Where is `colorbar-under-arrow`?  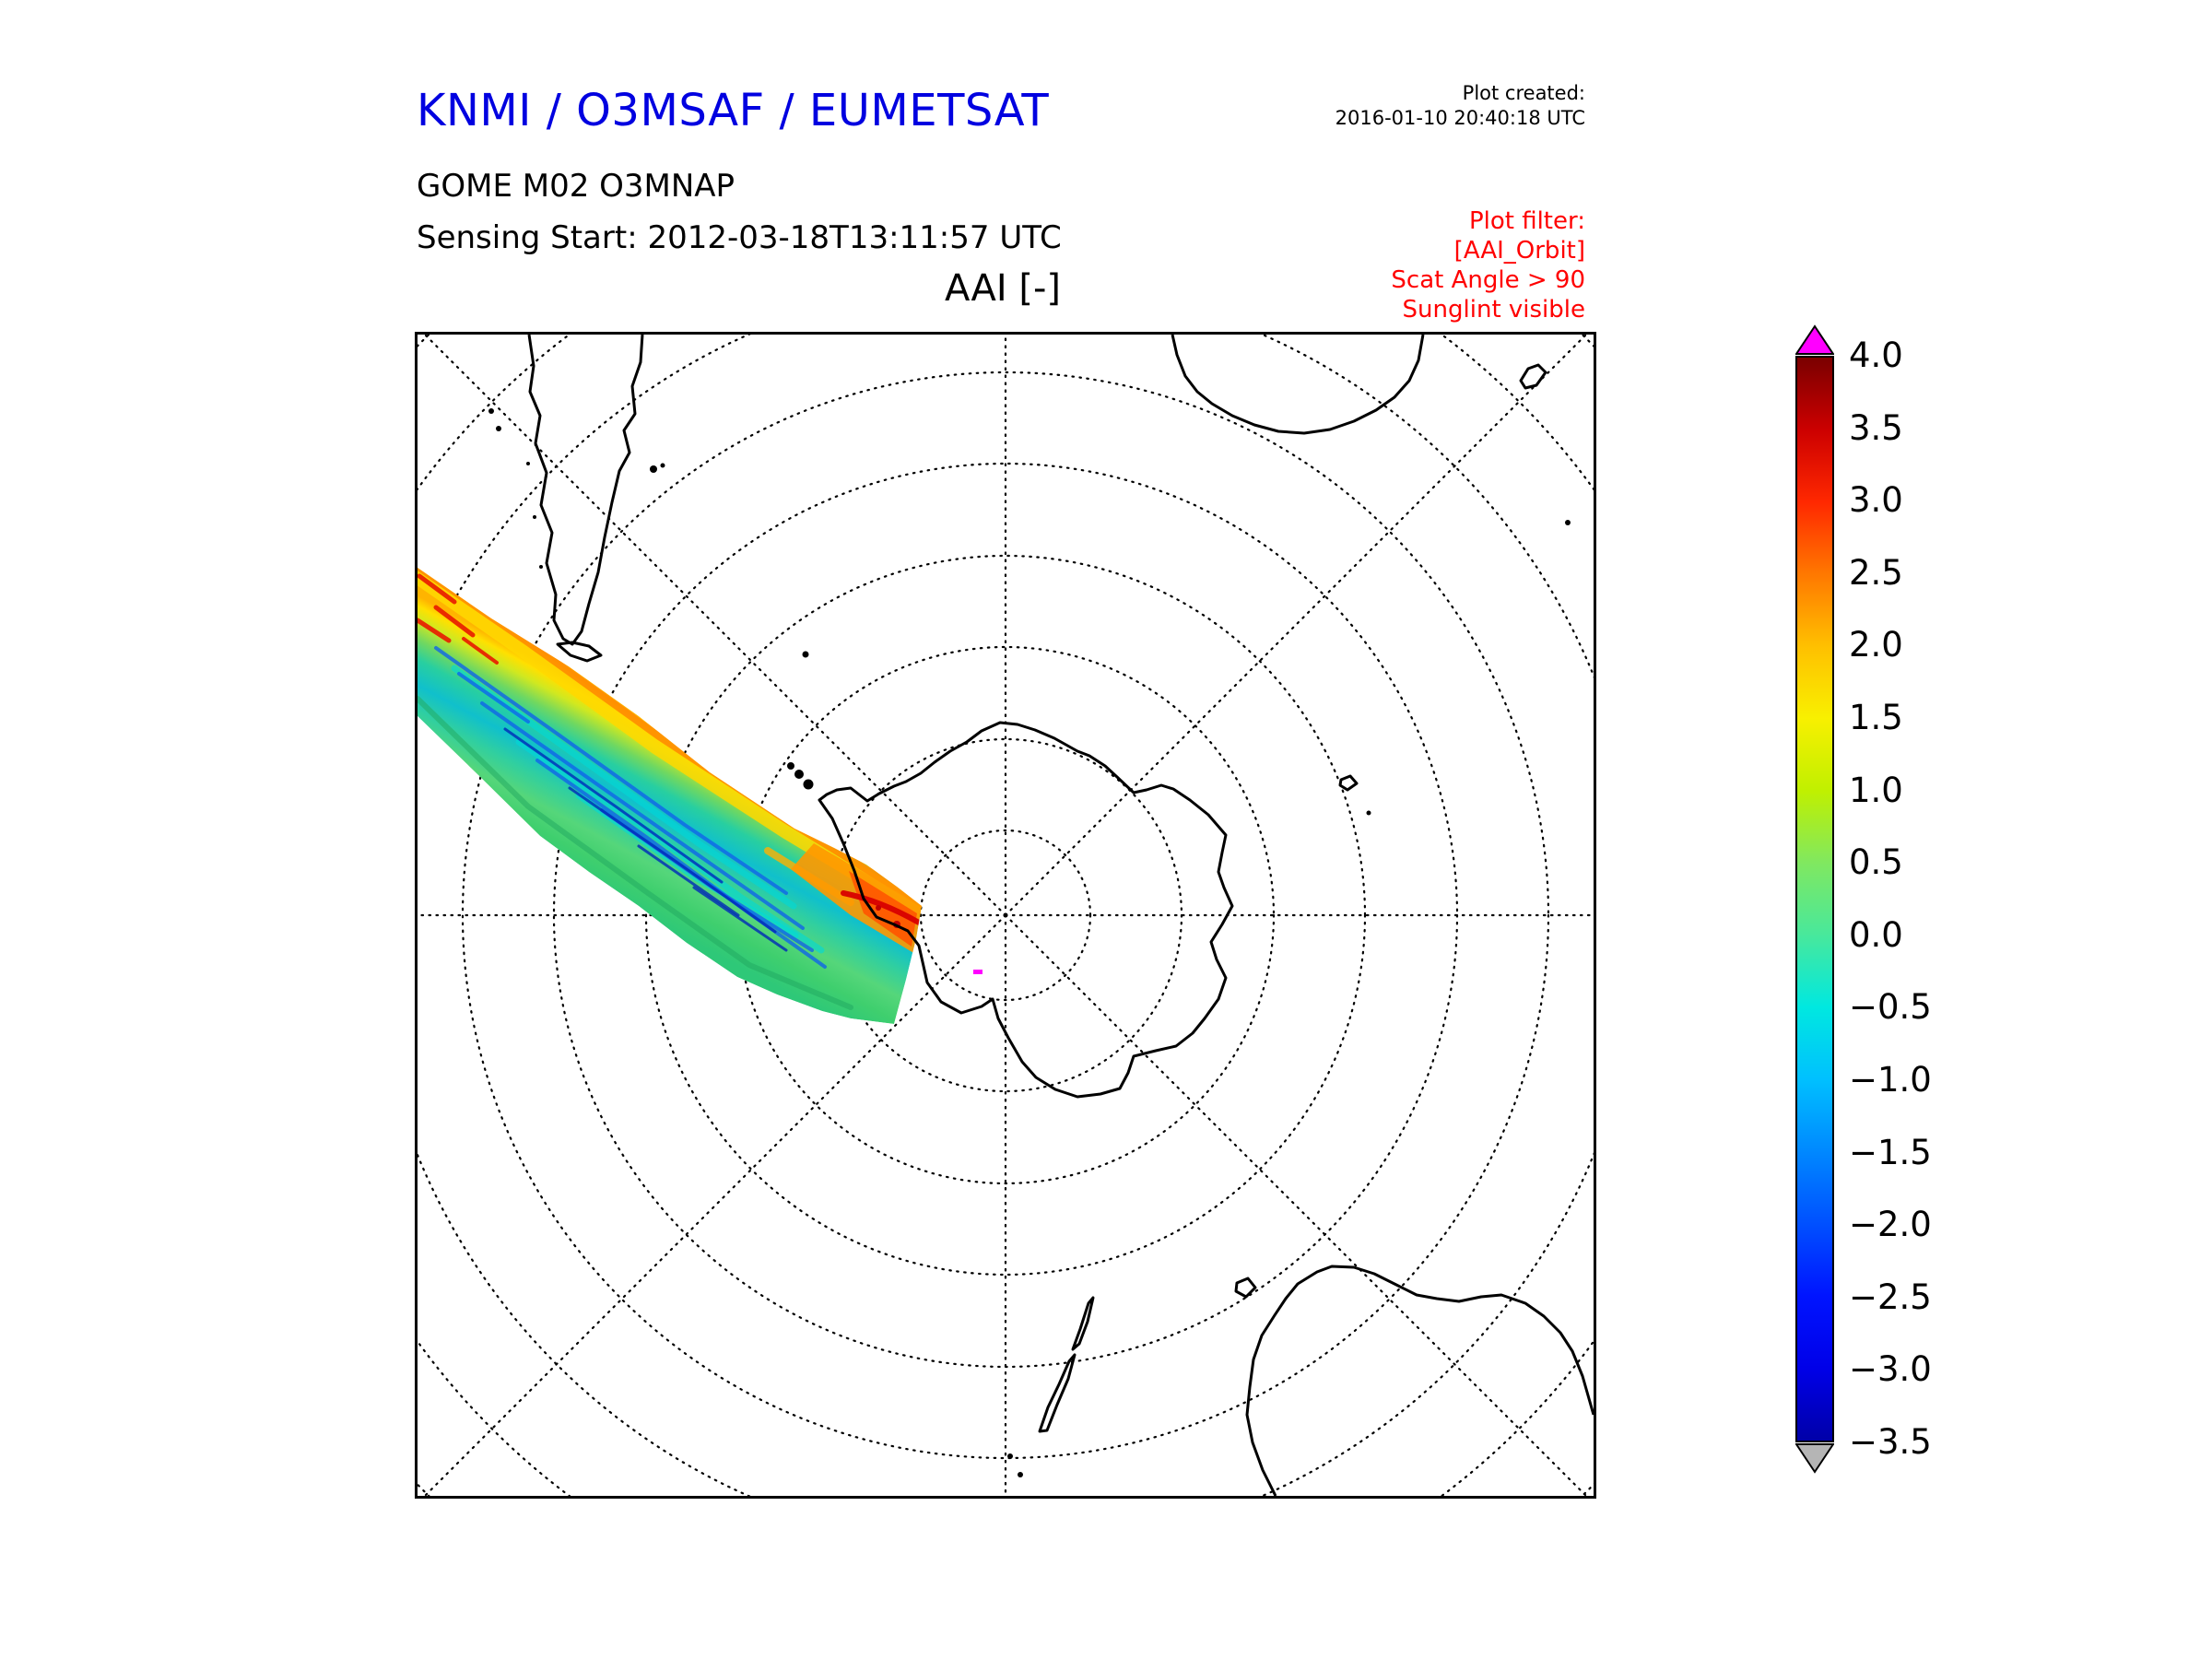 colorbar-under-arrow is located at coordinates (1814, 1458).